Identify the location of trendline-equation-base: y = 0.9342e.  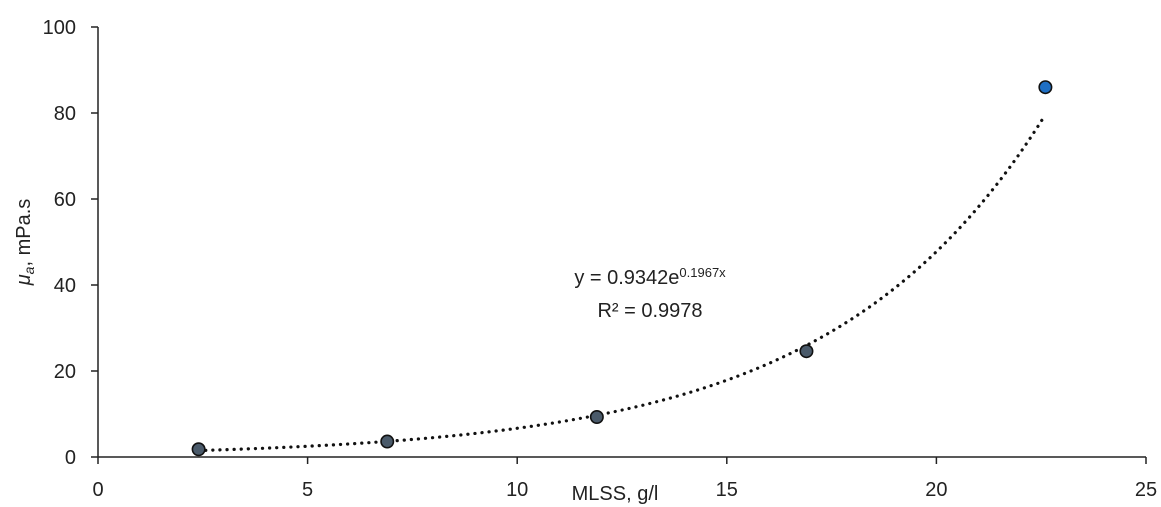
(626, 278).